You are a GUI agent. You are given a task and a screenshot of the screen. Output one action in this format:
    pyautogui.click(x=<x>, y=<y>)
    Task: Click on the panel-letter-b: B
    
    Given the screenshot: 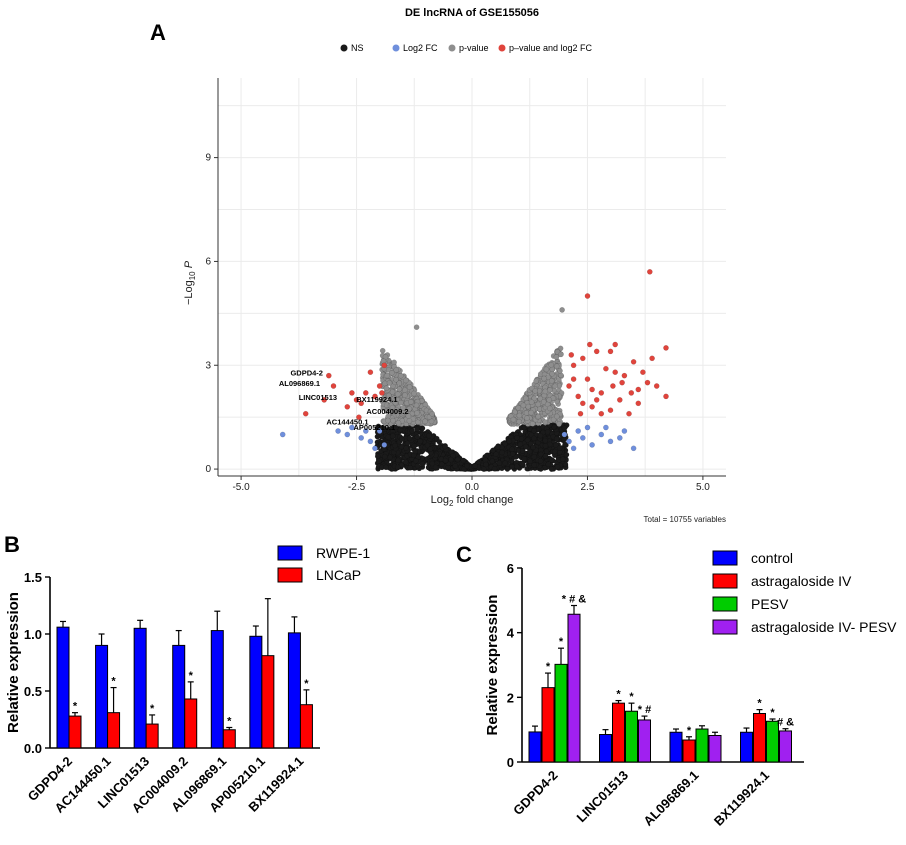 What is the action you would take?
    pyautogui.click(x=12, y=544)
    